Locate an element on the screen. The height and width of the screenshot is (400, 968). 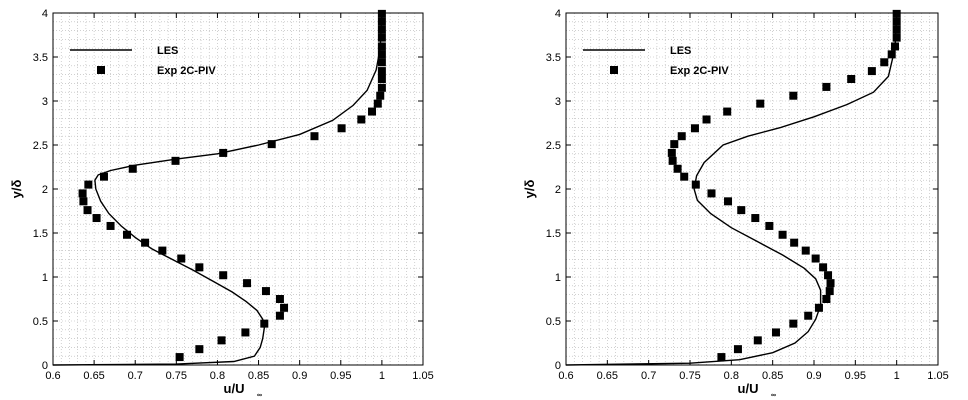
y-tick-label: 0 is located at coordinates (558, 366).